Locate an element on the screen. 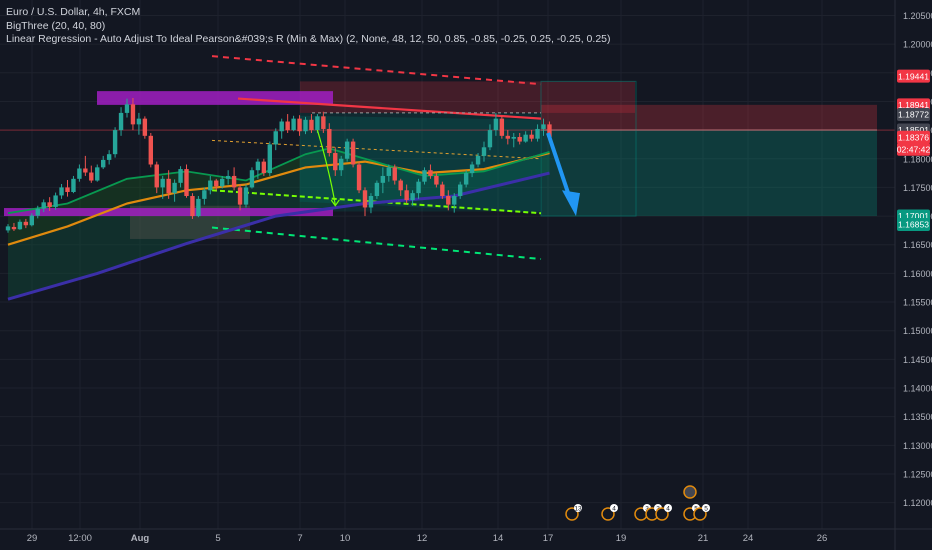 Image resolution: width=932 pixels, height=550 pixels. time-tick-label: 10 is located at coordinates (345, 538).